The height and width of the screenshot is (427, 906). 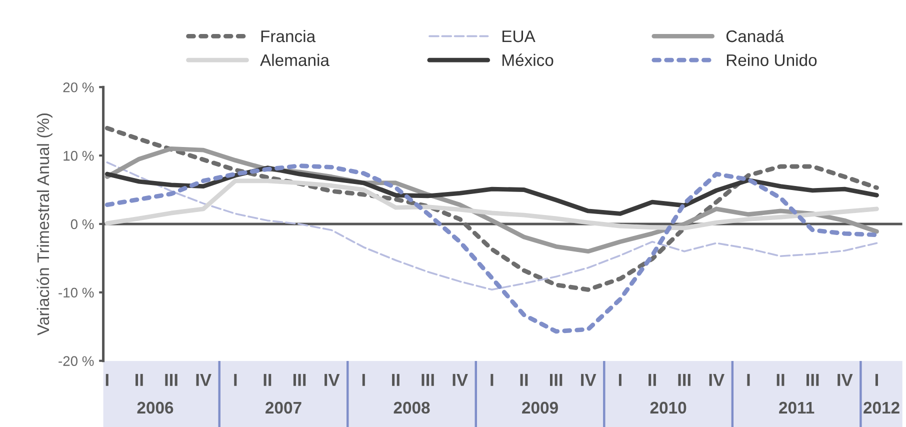 I want to click on legend-label: EUA, so click(x=519, y=36).